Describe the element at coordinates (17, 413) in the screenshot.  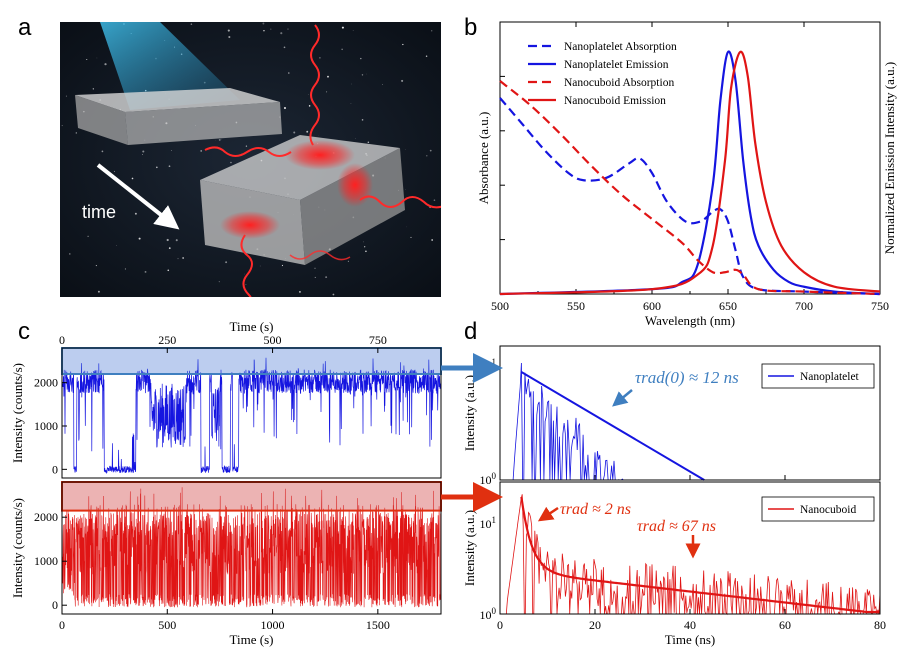
I see `y-axis-title-c-top: Intensity (counts/s)` at that location.